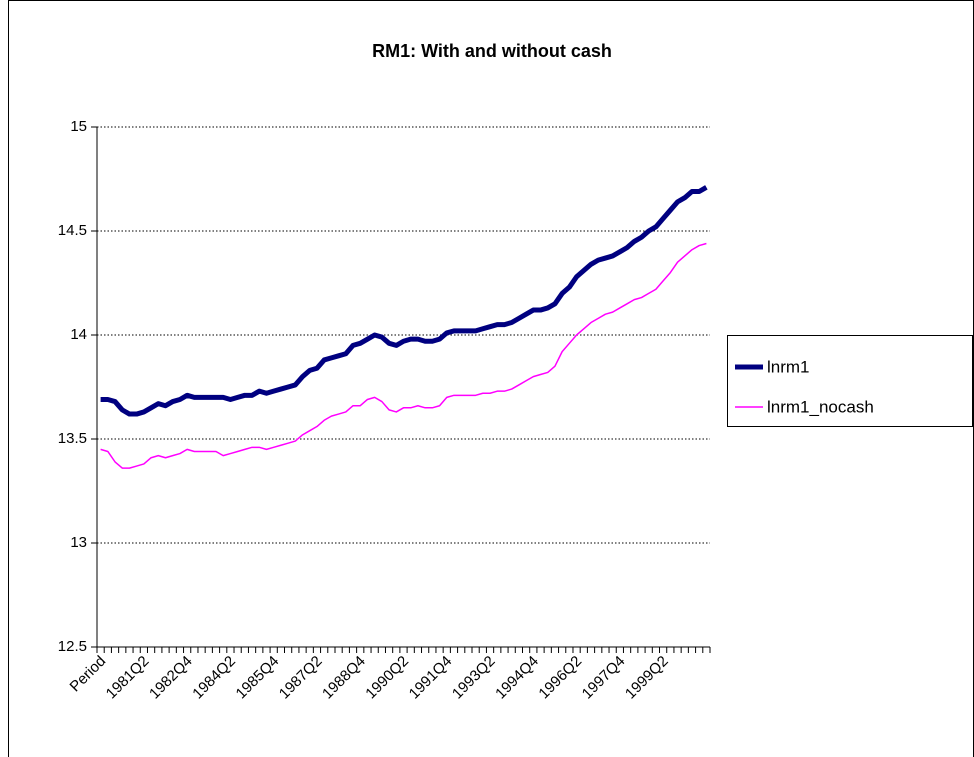 The image size is (974, 757). Describe the element at coordinates (78, 542) in the screenshot. I see `y-tick-label: 13` at that location.